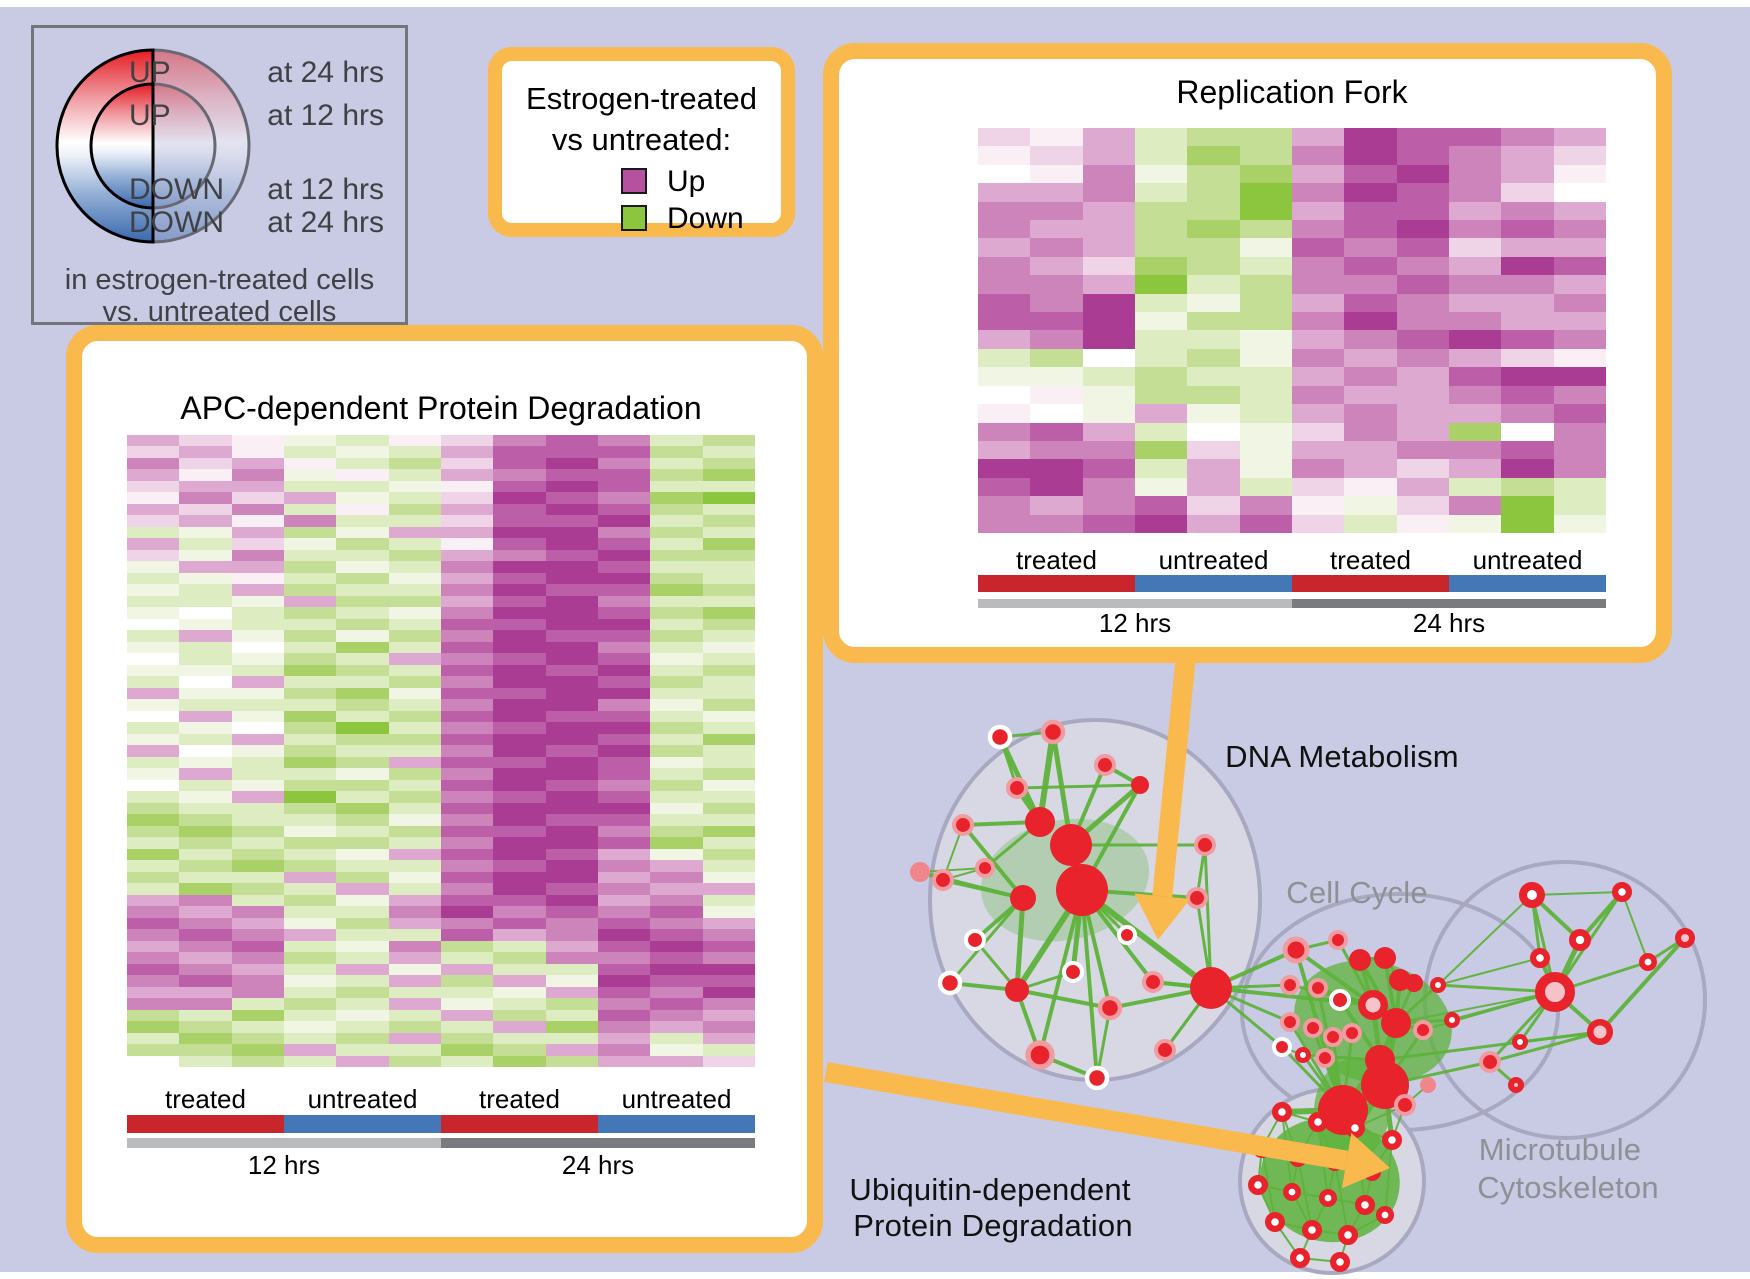 This screenshot has width=1750, height=1279. Describe the element at coordinates (1357, 892) in the screenshot. I see `cluster-label-cell-cycle: Cell Cycle` at that location.